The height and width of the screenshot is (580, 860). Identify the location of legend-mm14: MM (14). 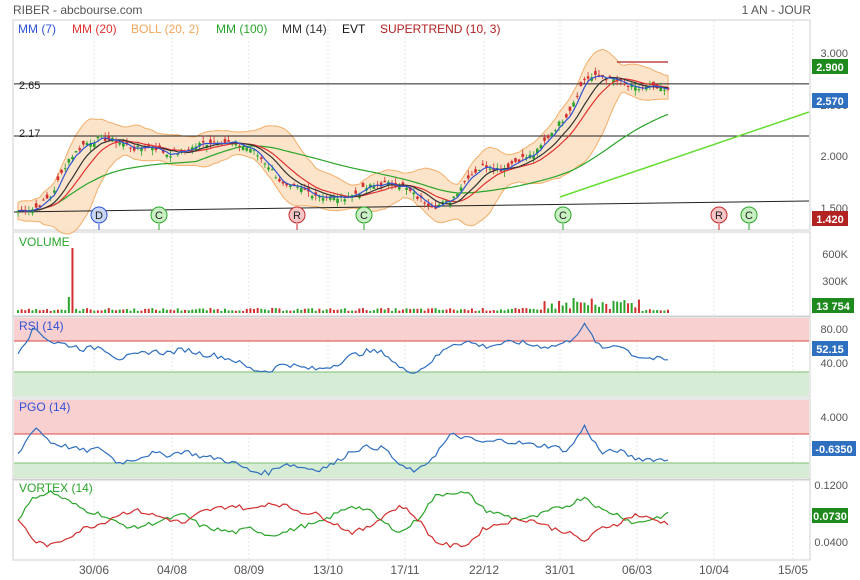
(304, 29).